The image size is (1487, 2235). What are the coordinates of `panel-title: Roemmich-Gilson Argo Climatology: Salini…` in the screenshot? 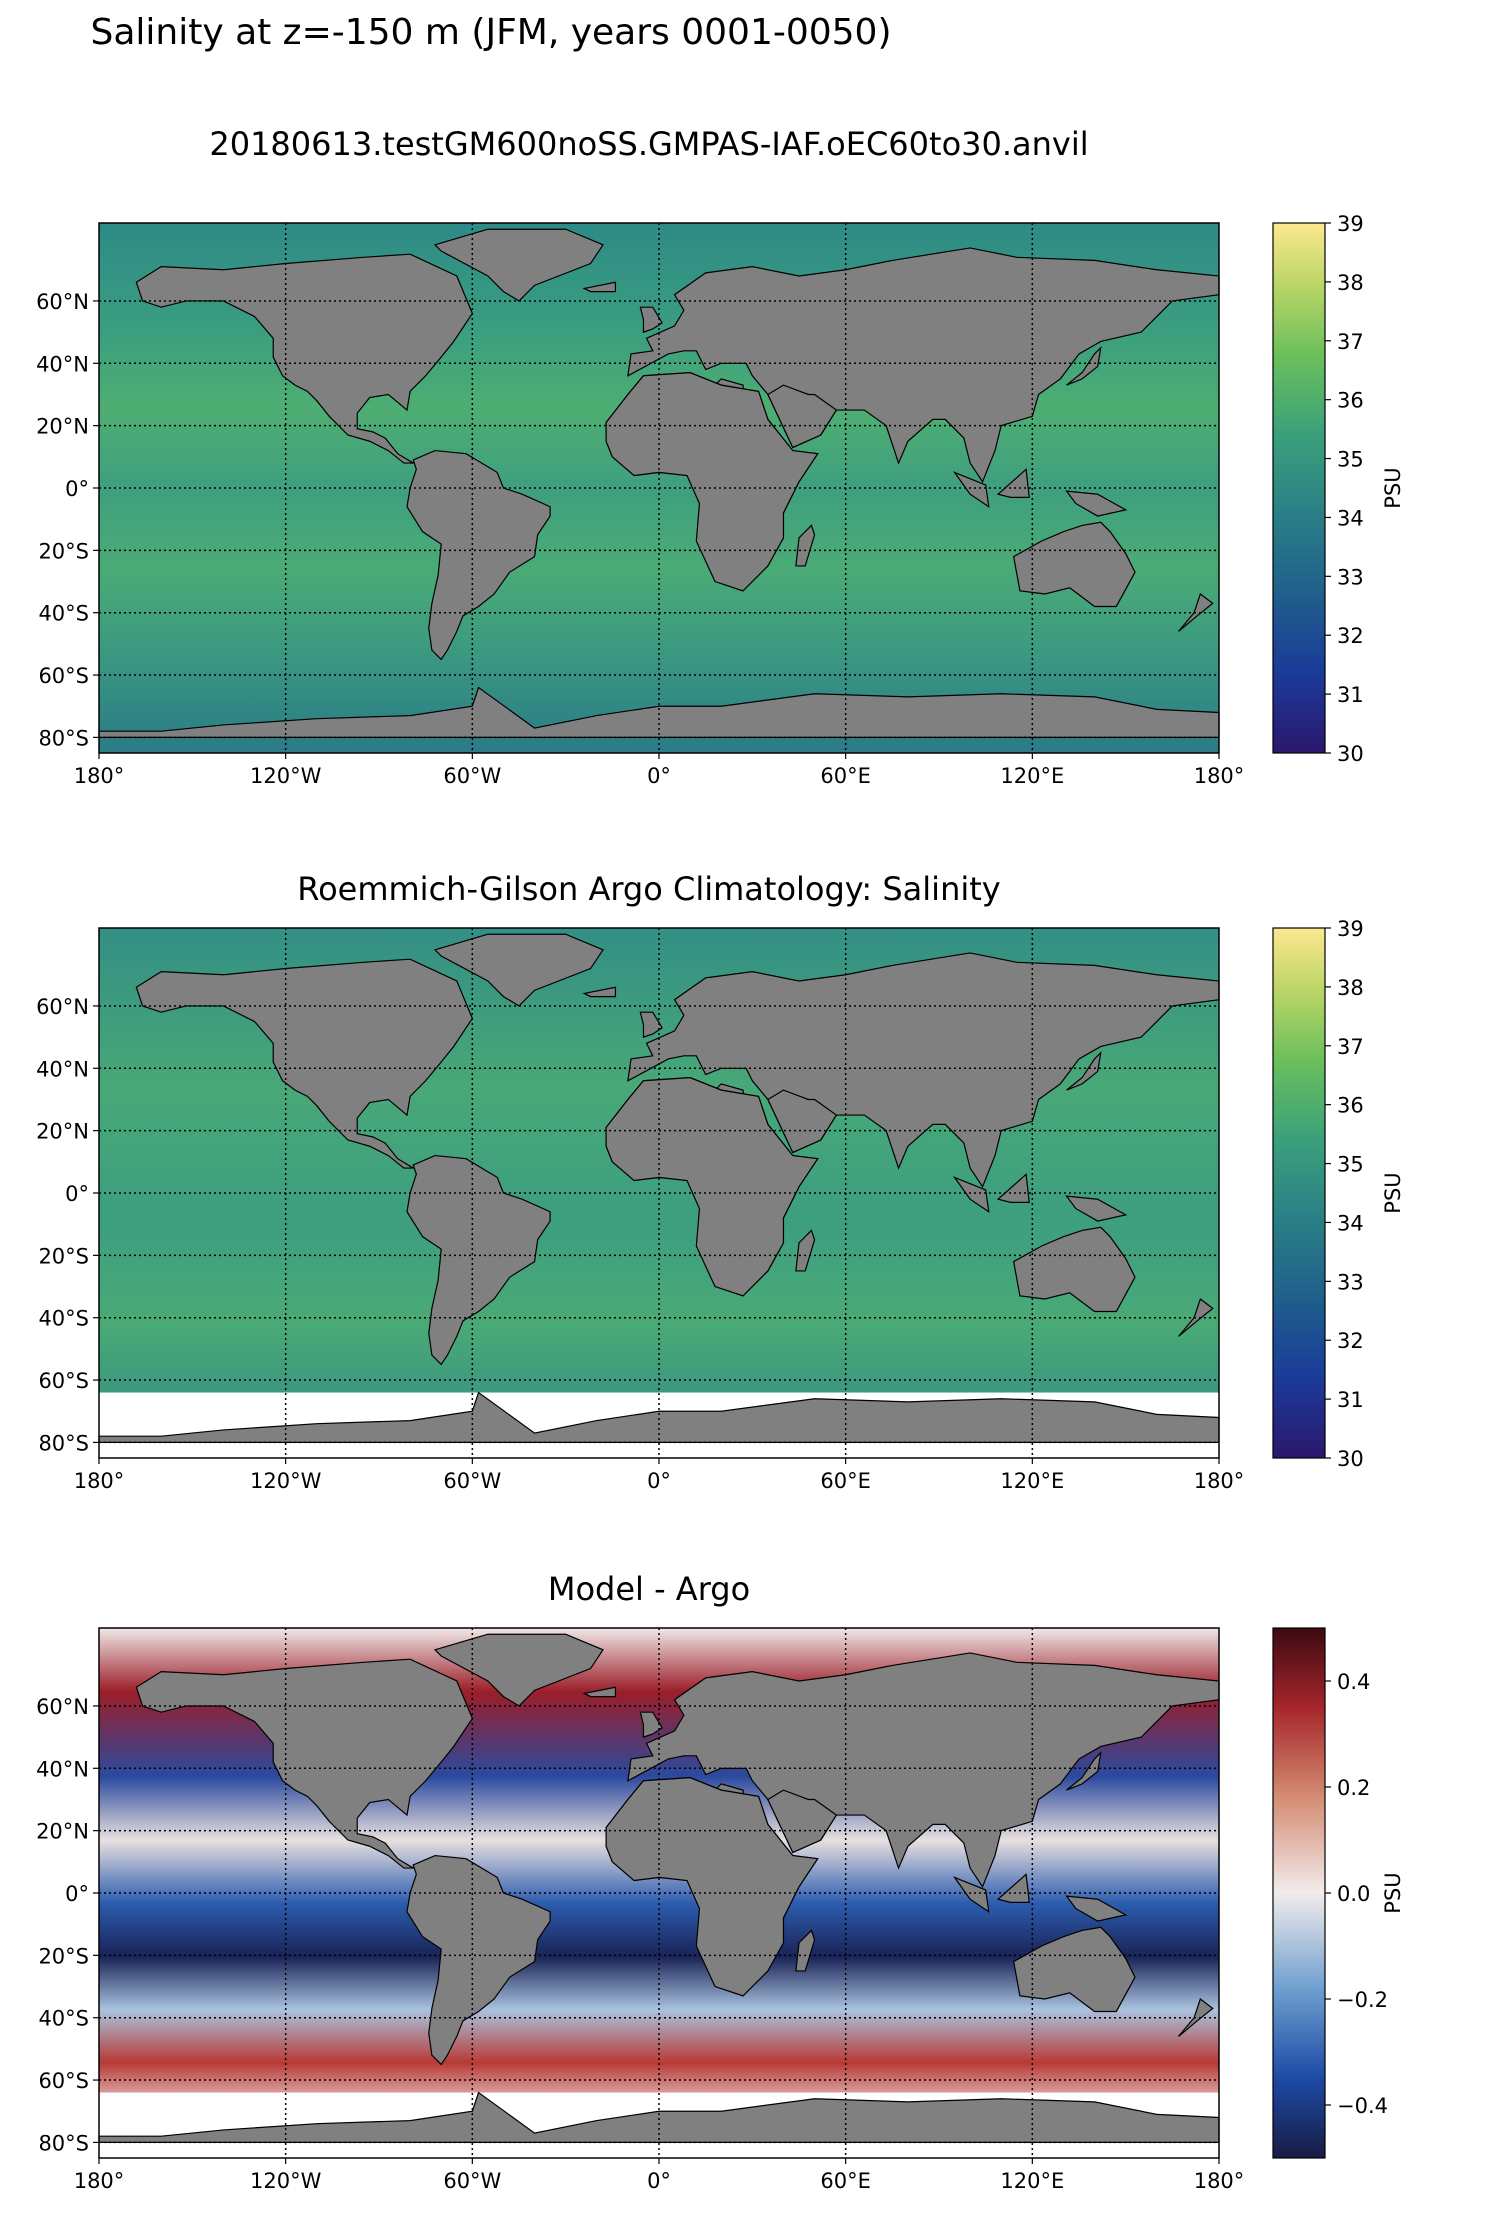 It's located at (648, 889).